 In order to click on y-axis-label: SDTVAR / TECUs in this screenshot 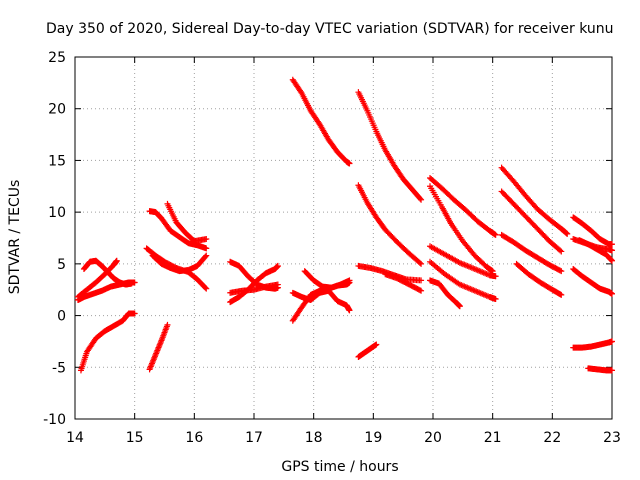, I will do `click(15, 237)`.